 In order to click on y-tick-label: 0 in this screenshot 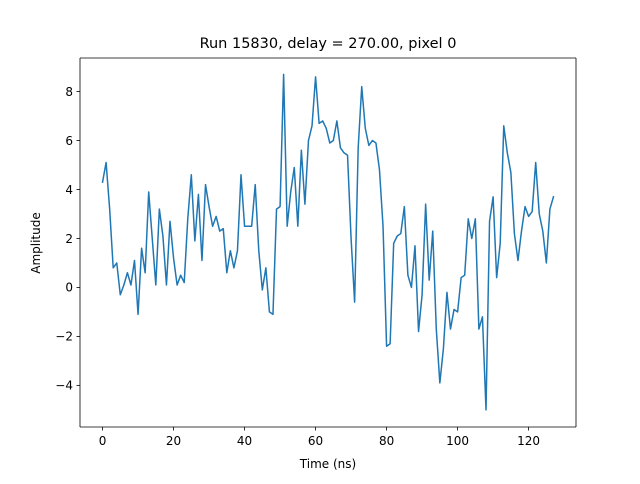, I will do `click(69, 288)`.